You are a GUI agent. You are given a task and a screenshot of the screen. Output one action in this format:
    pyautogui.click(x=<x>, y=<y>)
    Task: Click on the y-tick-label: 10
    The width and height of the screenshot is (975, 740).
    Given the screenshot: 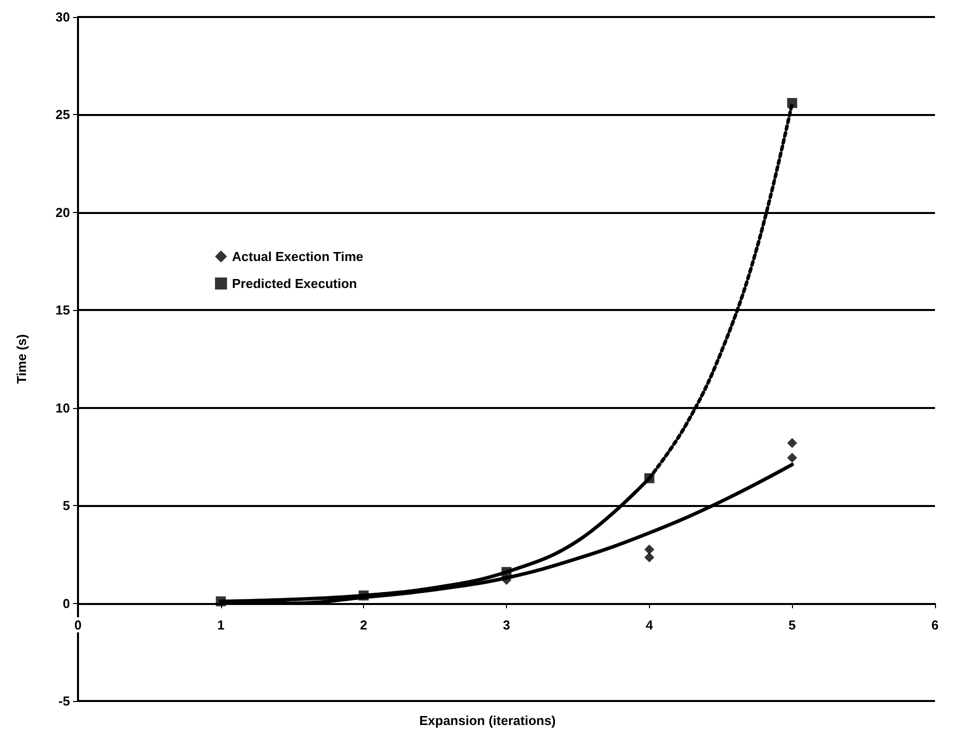 What is the action you would take?
    pyautogui.click(x=63, y=408)
    